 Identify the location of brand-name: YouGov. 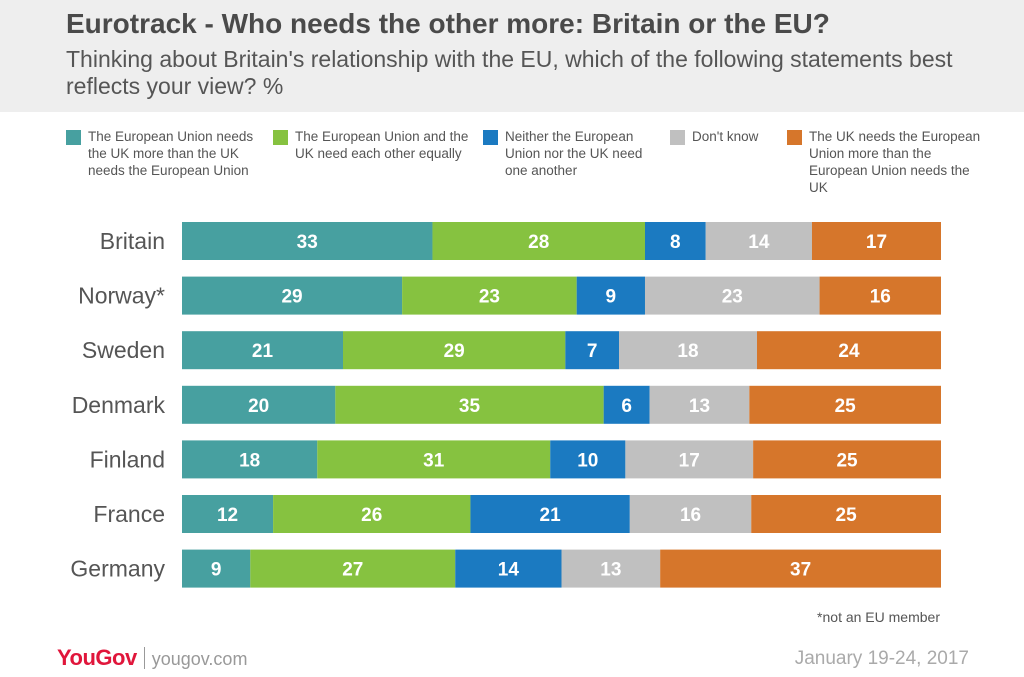
(97, 657).